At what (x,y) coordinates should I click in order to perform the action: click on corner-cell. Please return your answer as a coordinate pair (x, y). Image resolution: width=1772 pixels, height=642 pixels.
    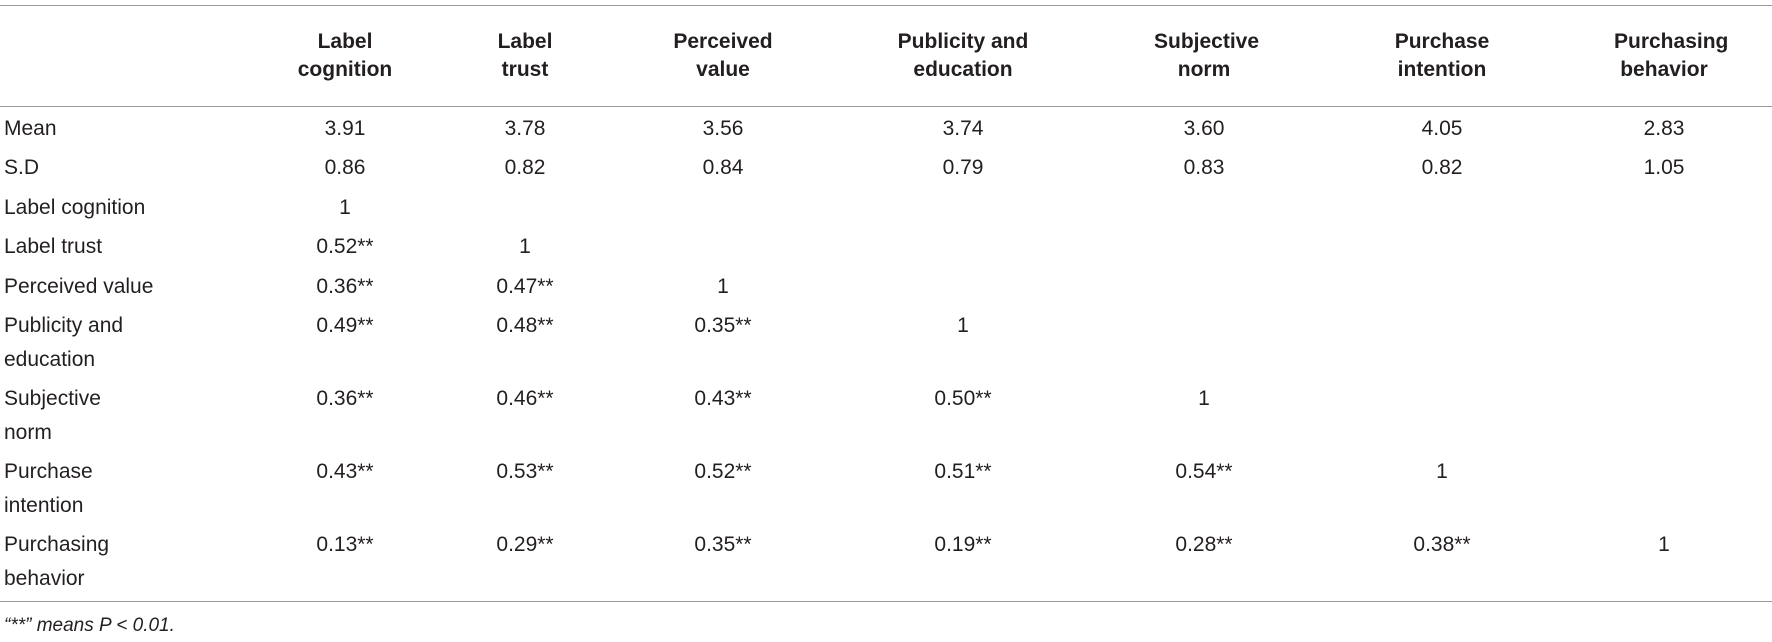
    Looking at the image, I should click on (120, 56).